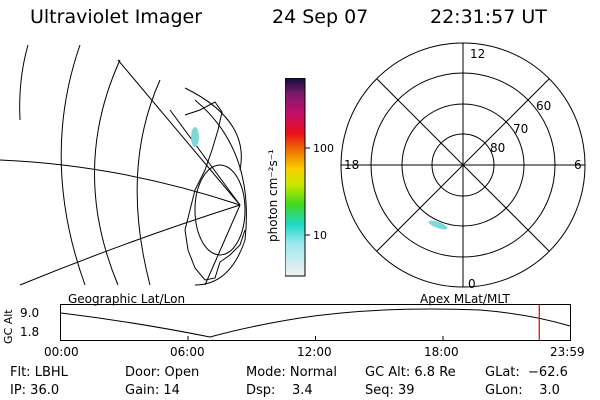 Image resolution: width=600 pixels, height=400 pixels. I want to click on aurora-spot, so click(195, 137).